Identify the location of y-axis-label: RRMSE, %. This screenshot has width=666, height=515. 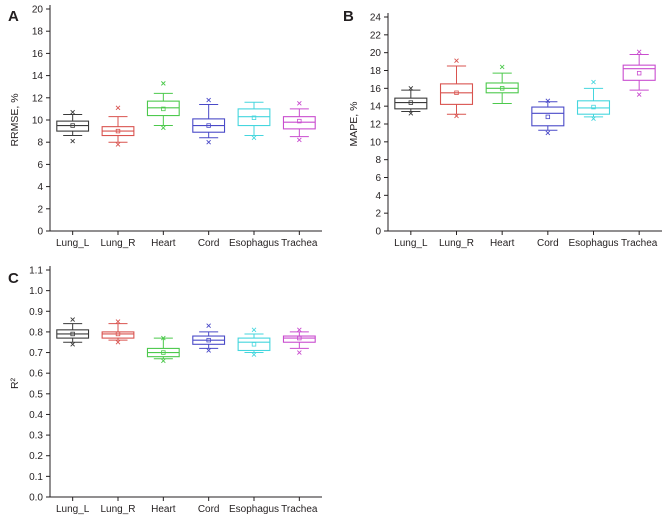
(15, 119).